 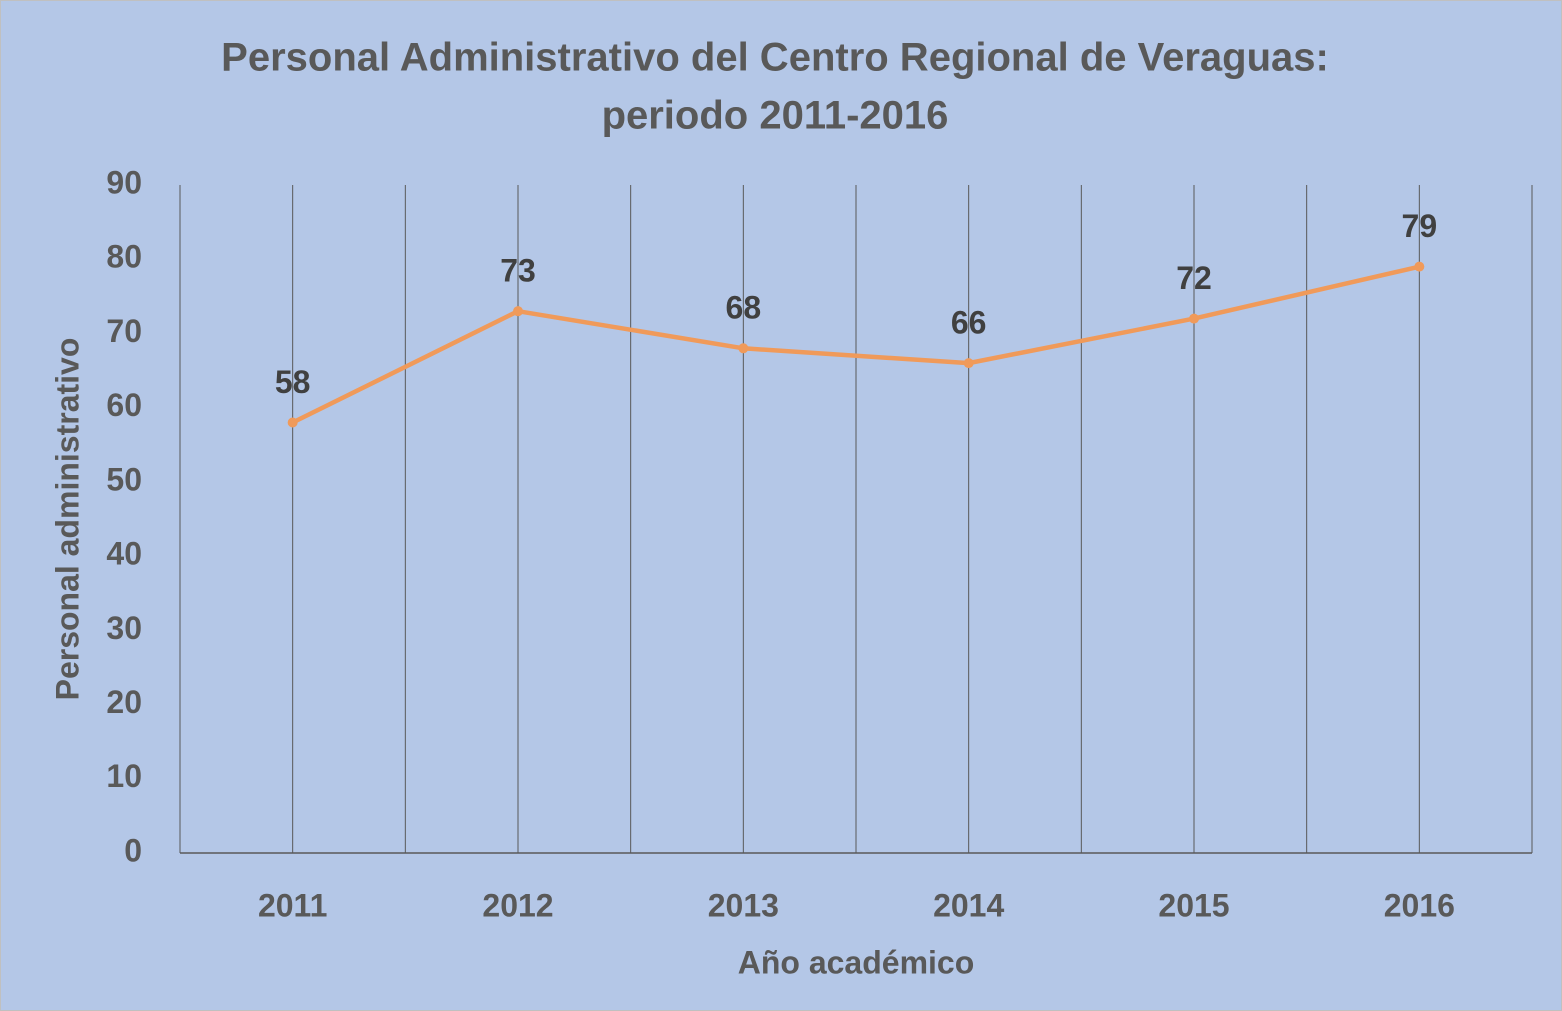 I want to click on y-tick-label: 20, so click(x=124, y=702).